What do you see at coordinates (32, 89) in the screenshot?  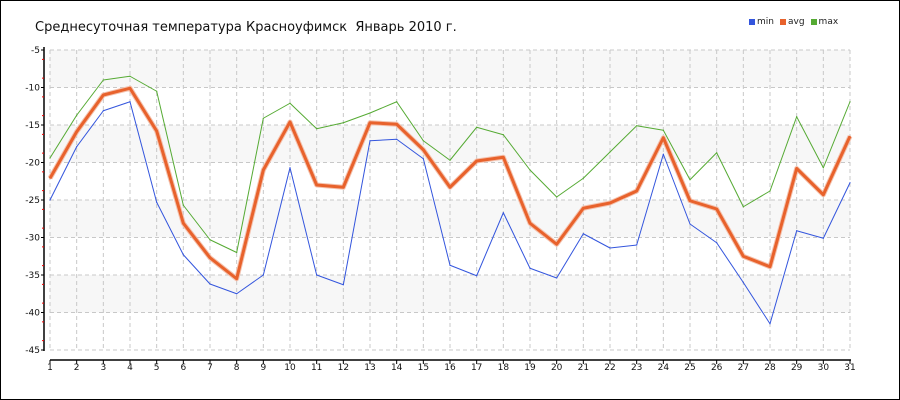 I see `y-tick-label: -10` at bounding box center [32, 89].